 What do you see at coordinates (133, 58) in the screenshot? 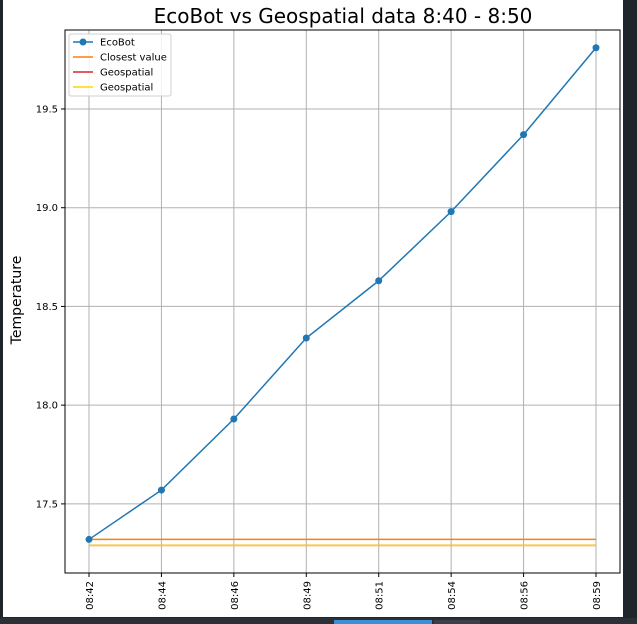
I see `legend-label: Closest value` at bounding box center [133, 58].